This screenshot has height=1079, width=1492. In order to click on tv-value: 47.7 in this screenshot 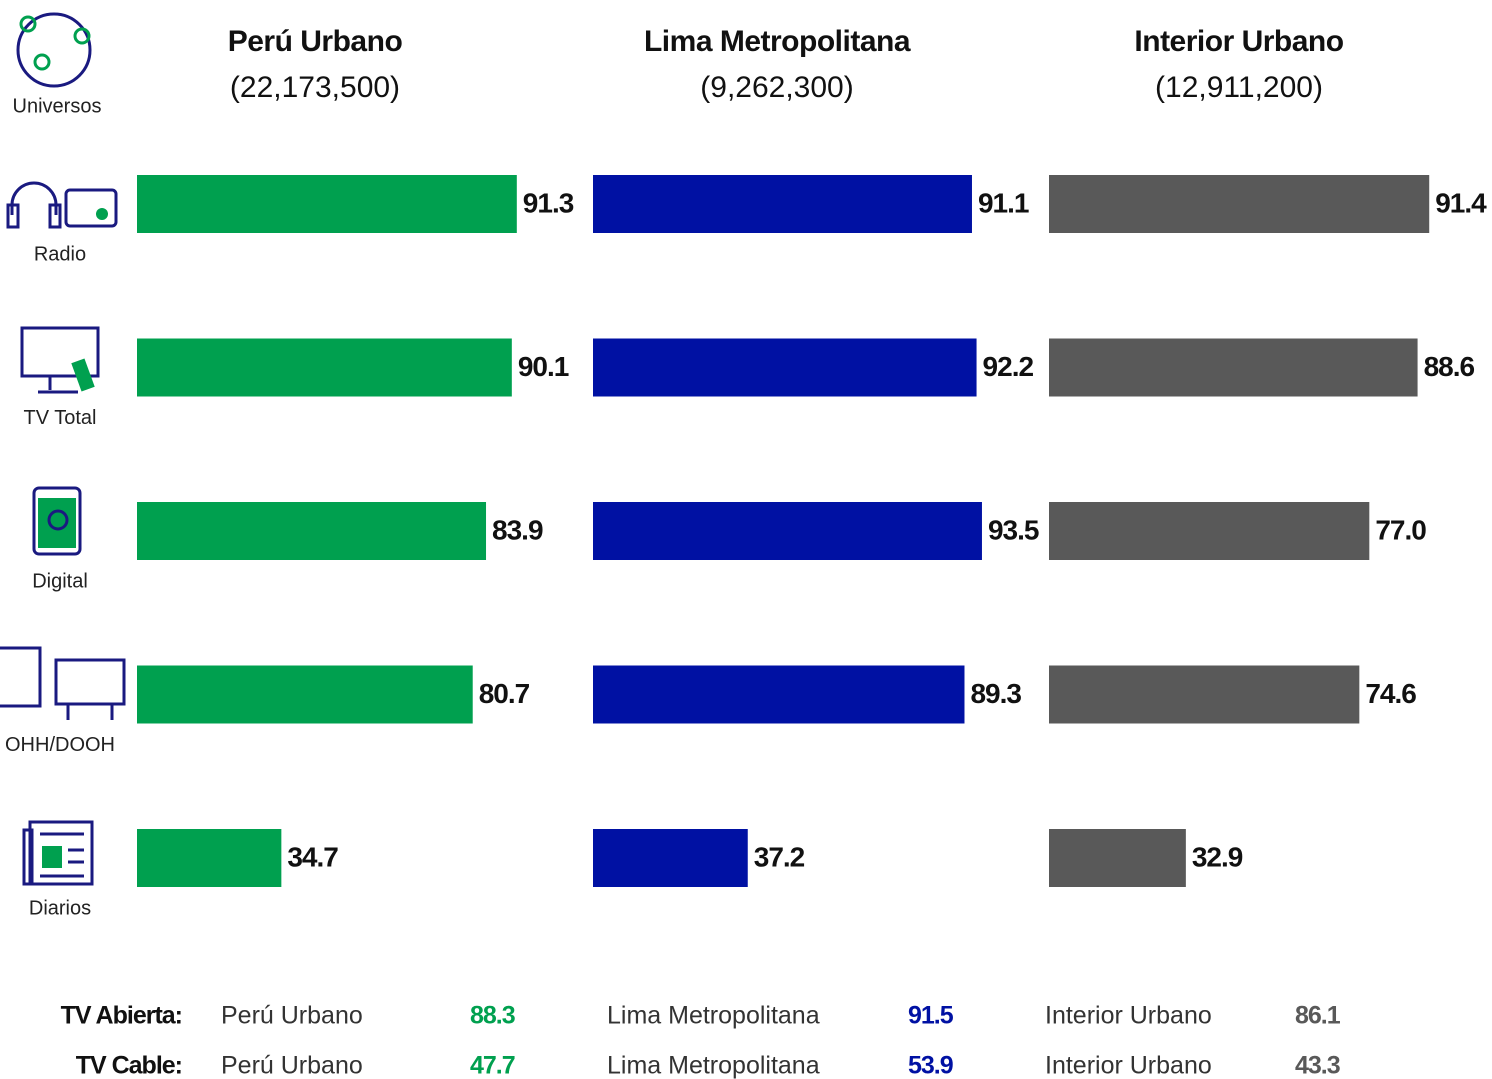, I will do `click(492, 1065)`.